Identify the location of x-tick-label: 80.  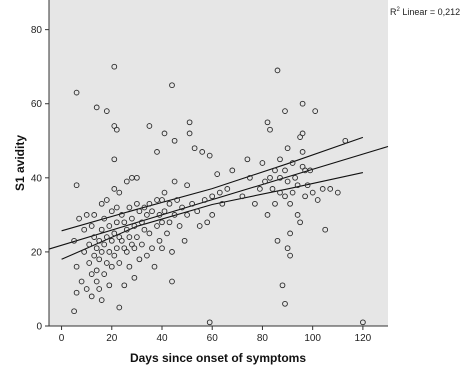
(263, 338).